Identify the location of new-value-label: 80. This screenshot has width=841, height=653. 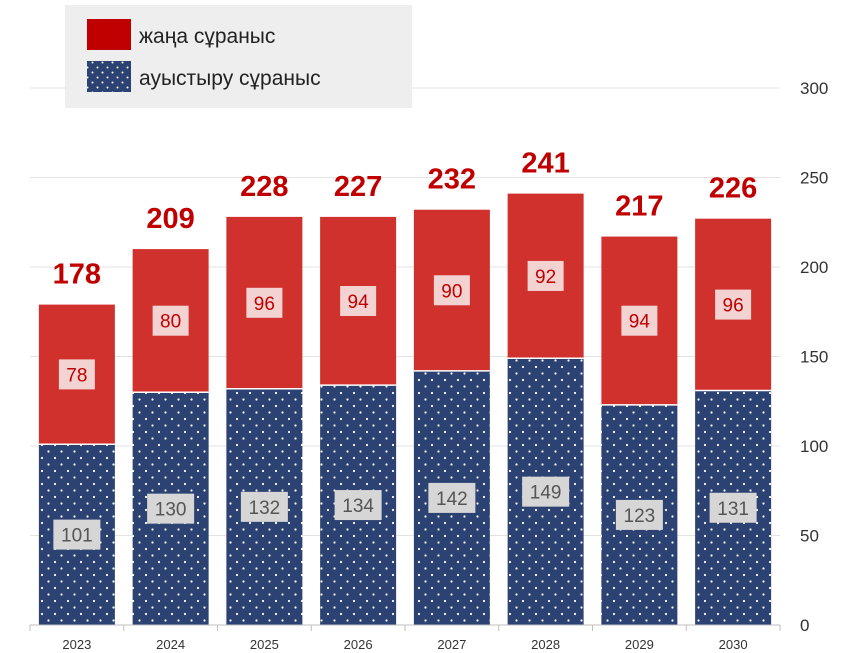
(170, 322).